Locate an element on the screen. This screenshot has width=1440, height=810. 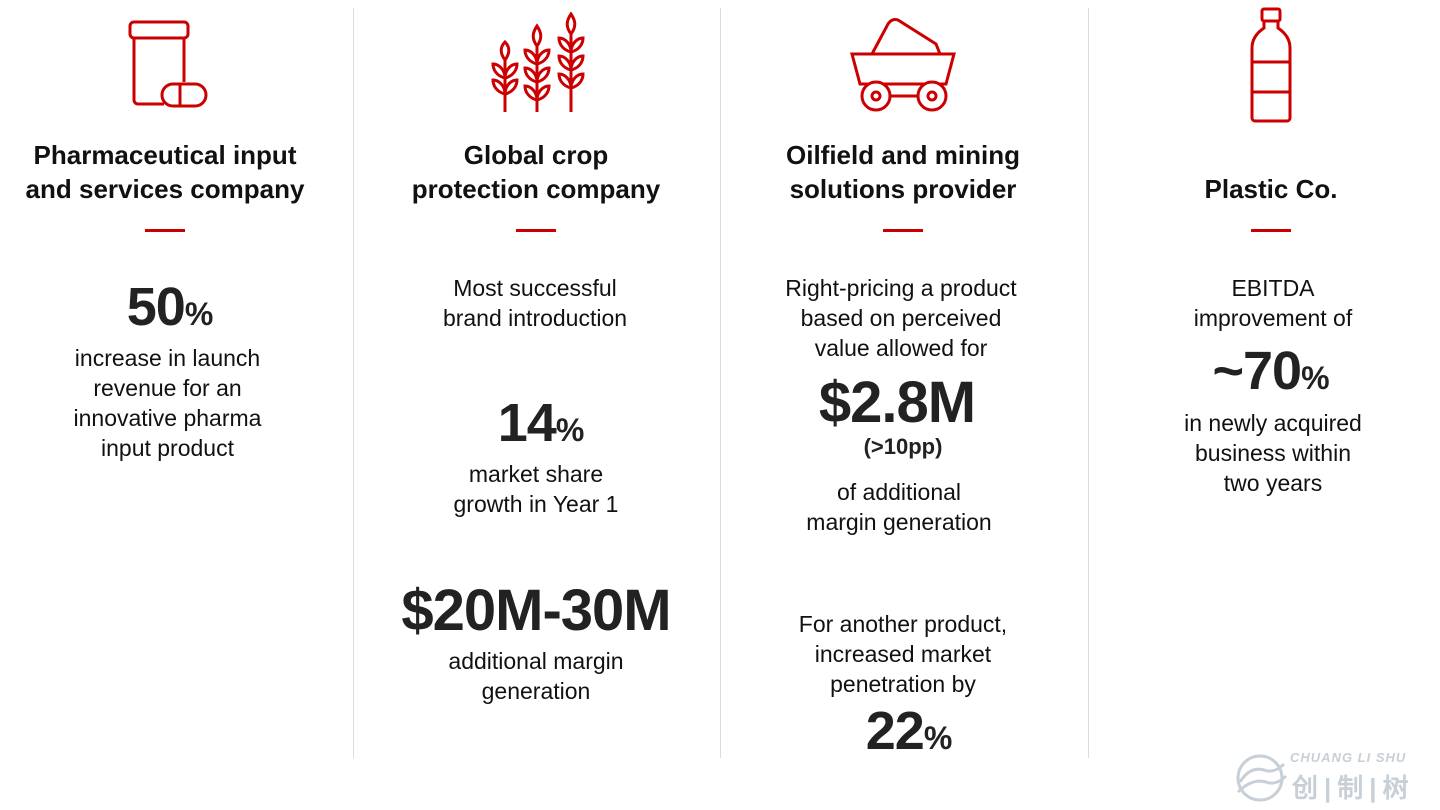
watermark-logo: CHUANG LI SHU 创|制|树 is located at coordinates (1334, 776).